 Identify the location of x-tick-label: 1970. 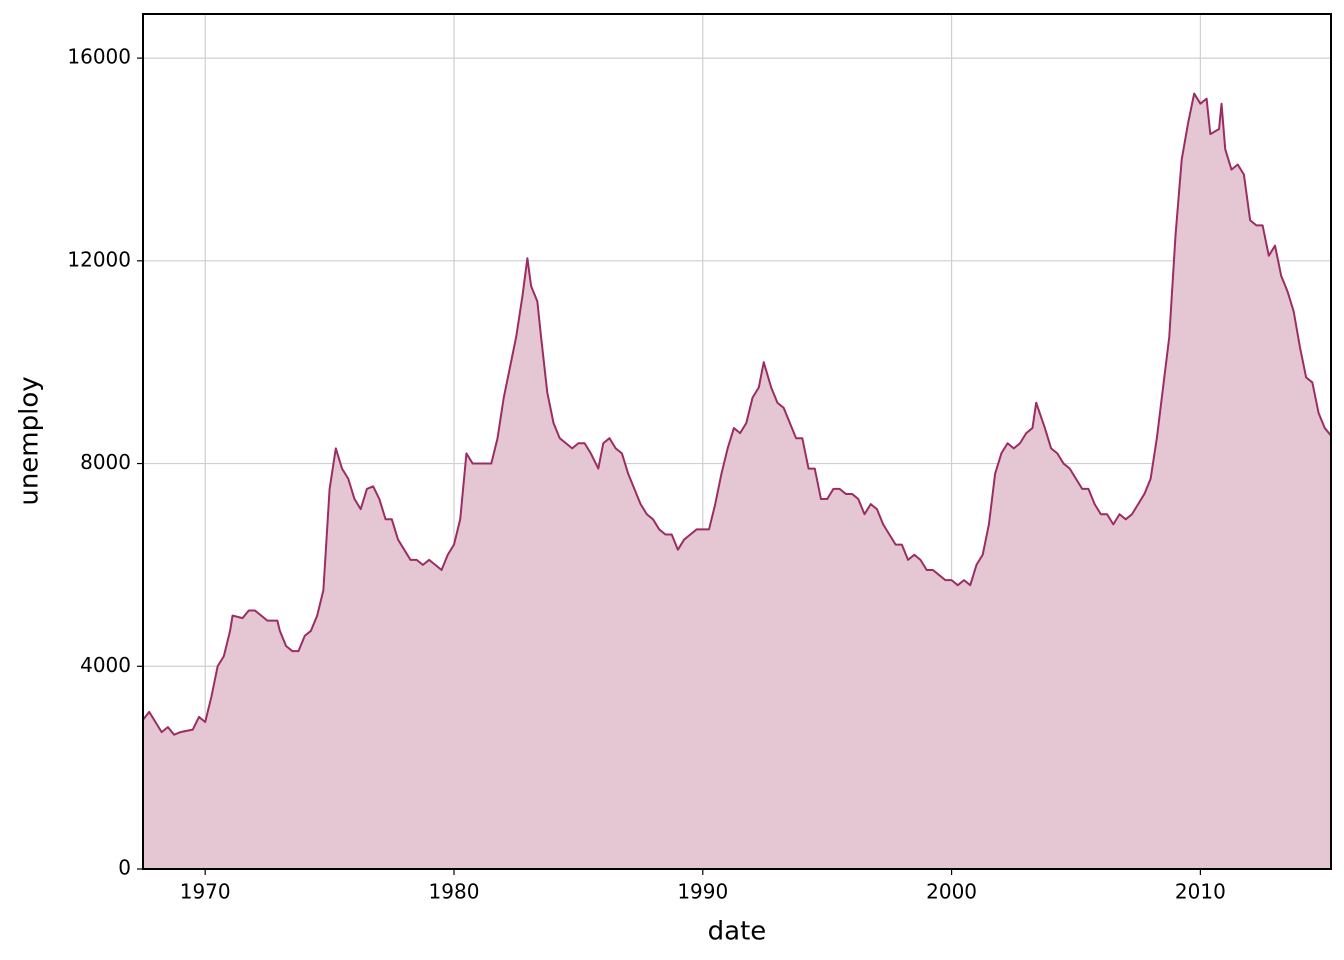
(205, 892).